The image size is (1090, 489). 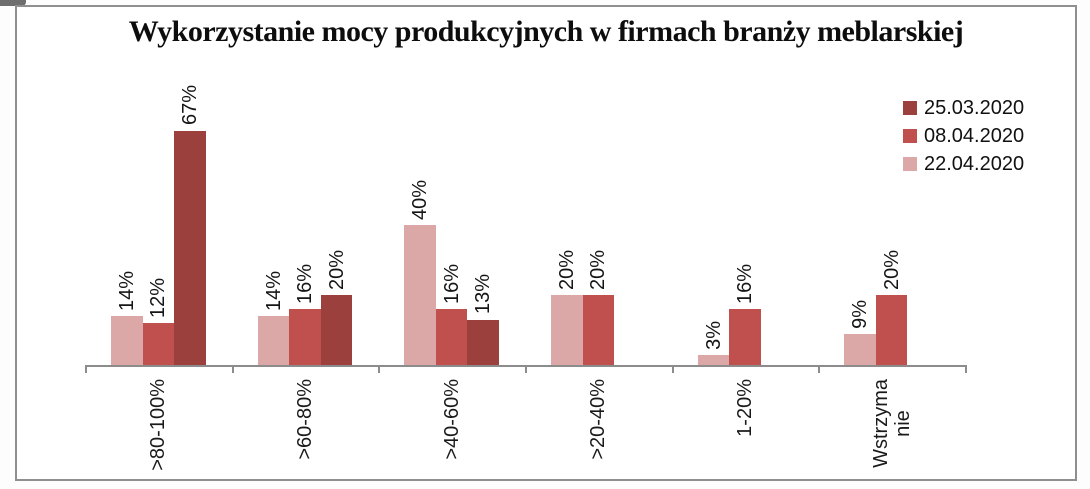 I want to click on bar-08.04.2020-1-20%, so click(x=745, y=337).